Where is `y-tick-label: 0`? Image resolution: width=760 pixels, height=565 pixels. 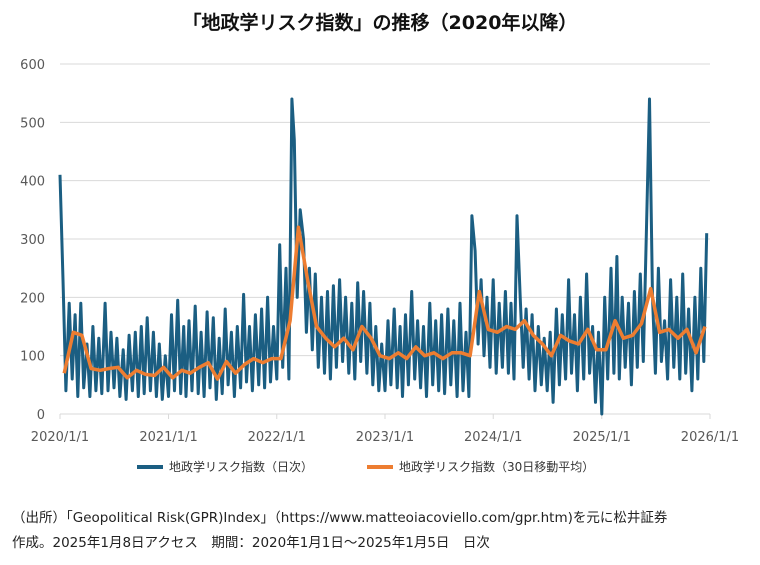 y-tick-label: 0 is located at coordinates (41, 415).